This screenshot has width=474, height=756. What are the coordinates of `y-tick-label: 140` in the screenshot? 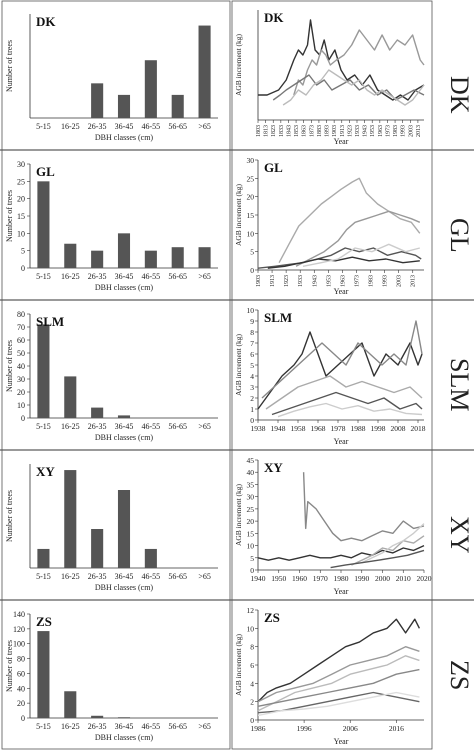 It's located at (19, 614).